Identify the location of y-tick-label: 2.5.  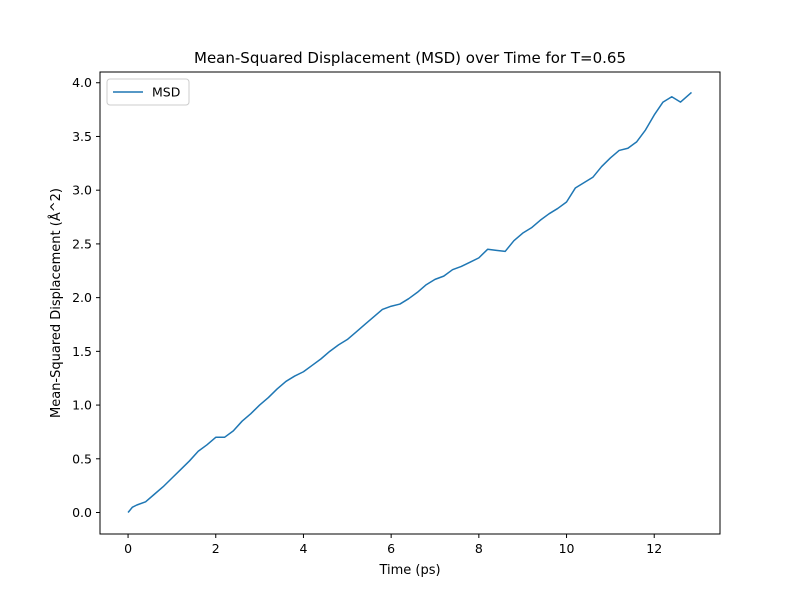
(82, 243).